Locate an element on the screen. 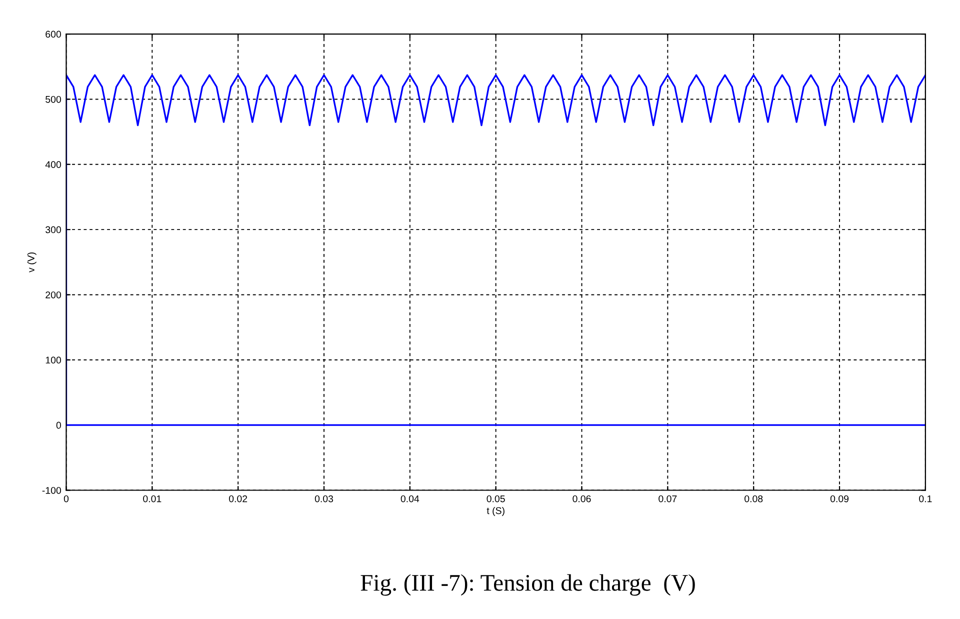 The image size is (960, 619). x-tick-label: 0.01 is located at coordinates (152, 498).